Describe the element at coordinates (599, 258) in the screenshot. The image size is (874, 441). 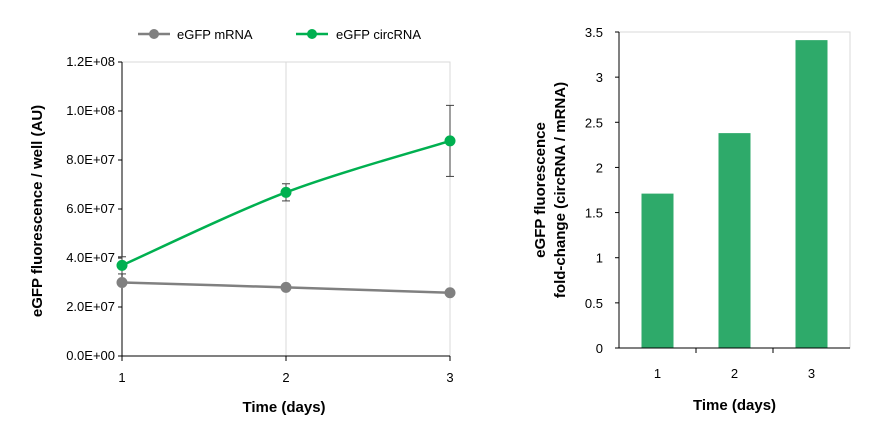
I see `y-tick-label: 1` at that location.